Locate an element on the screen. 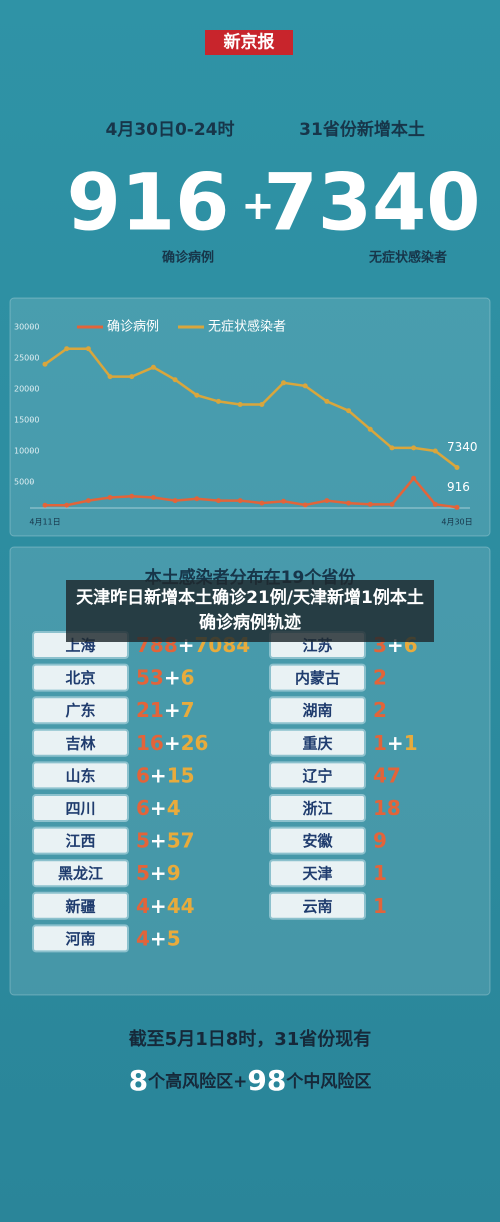 The image size is (500, 1222). count: 9 is located at coordinates (380, 840).